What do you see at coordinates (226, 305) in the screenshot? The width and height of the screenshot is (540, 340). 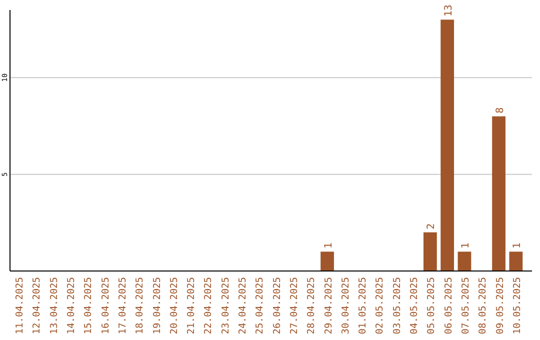 I see `x-tick-label: 23.04.2025` at bounding box center [226, 305].